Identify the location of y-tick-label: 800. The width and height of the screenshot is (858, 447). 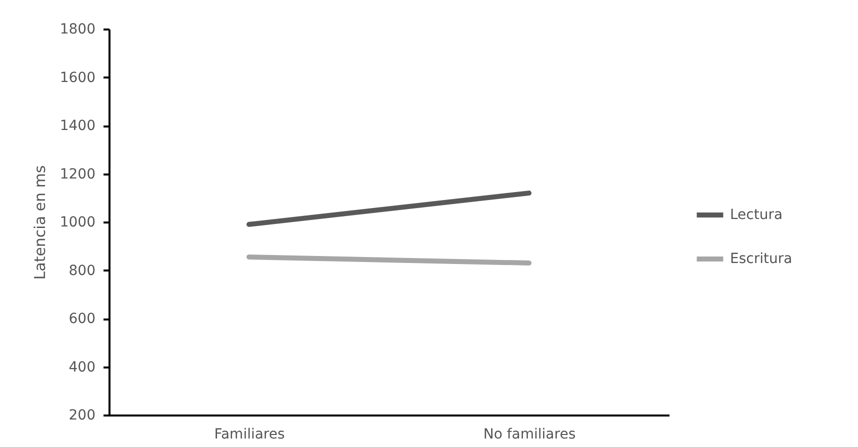
(82, 270).